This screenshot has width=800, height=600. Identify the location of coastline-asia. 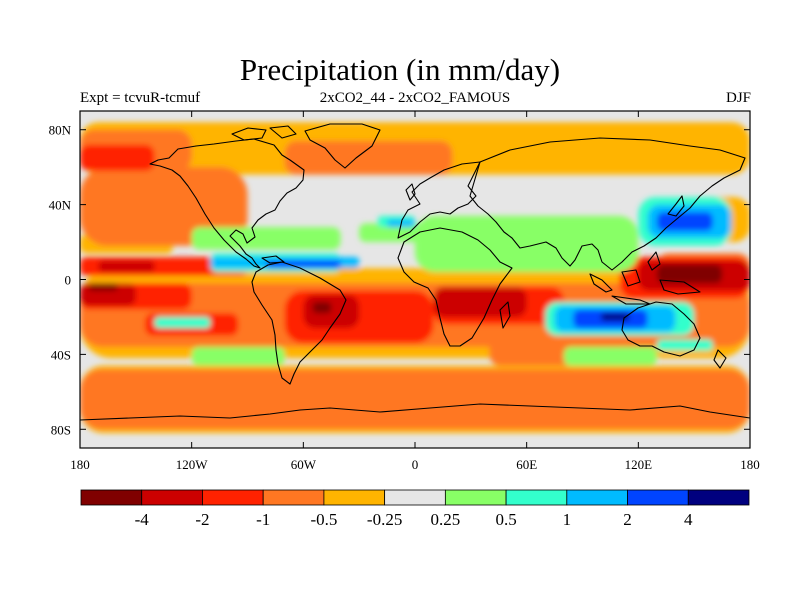
(607, 204).